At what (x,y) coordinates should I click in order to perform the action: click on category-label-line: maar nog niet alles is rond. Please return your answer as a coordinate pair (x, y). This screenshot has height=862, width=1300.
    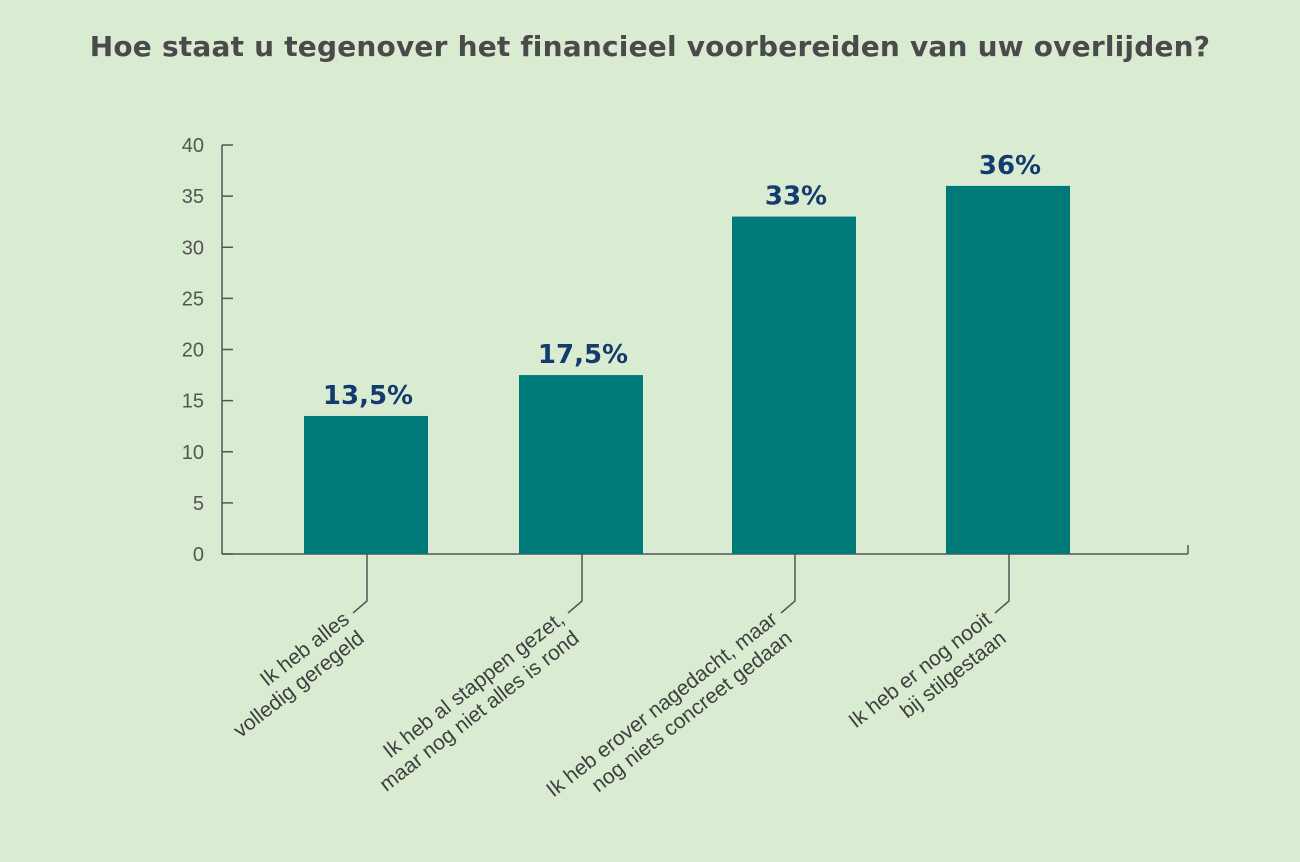
    Looking at the image, I should click on (479, 711).